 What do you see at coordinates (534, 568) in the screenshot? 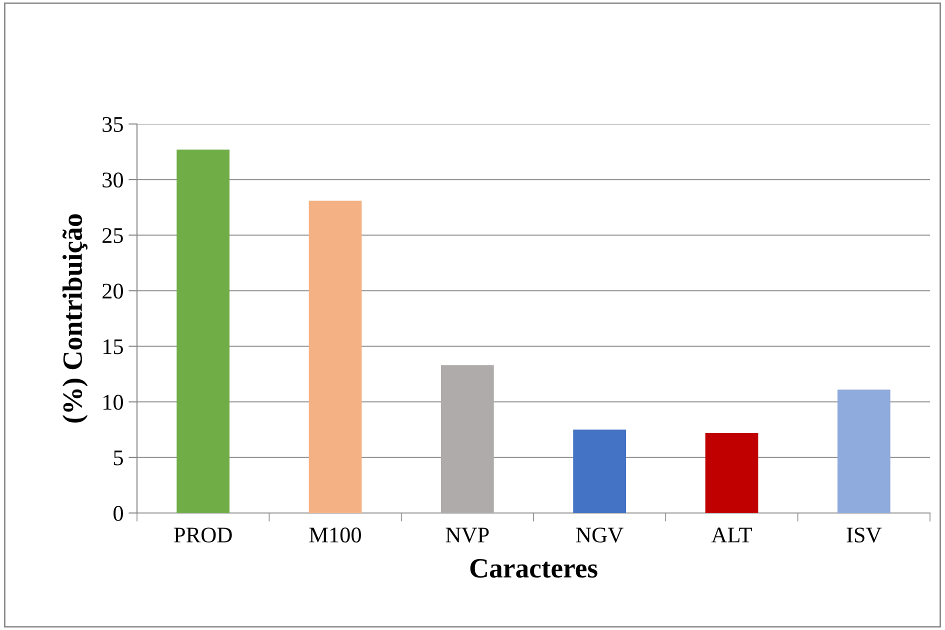
I see `x-axis-title: Caracteres` at bounding box center [534, 568].